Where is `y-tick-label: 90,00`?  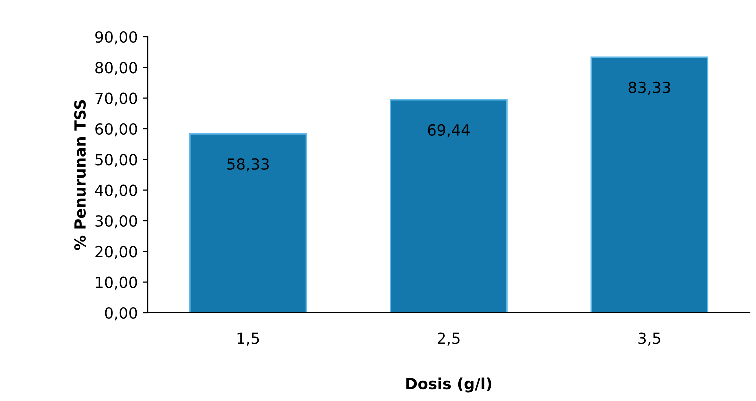 y-tick-label: 90,00 is located at coordinates (117, 38).